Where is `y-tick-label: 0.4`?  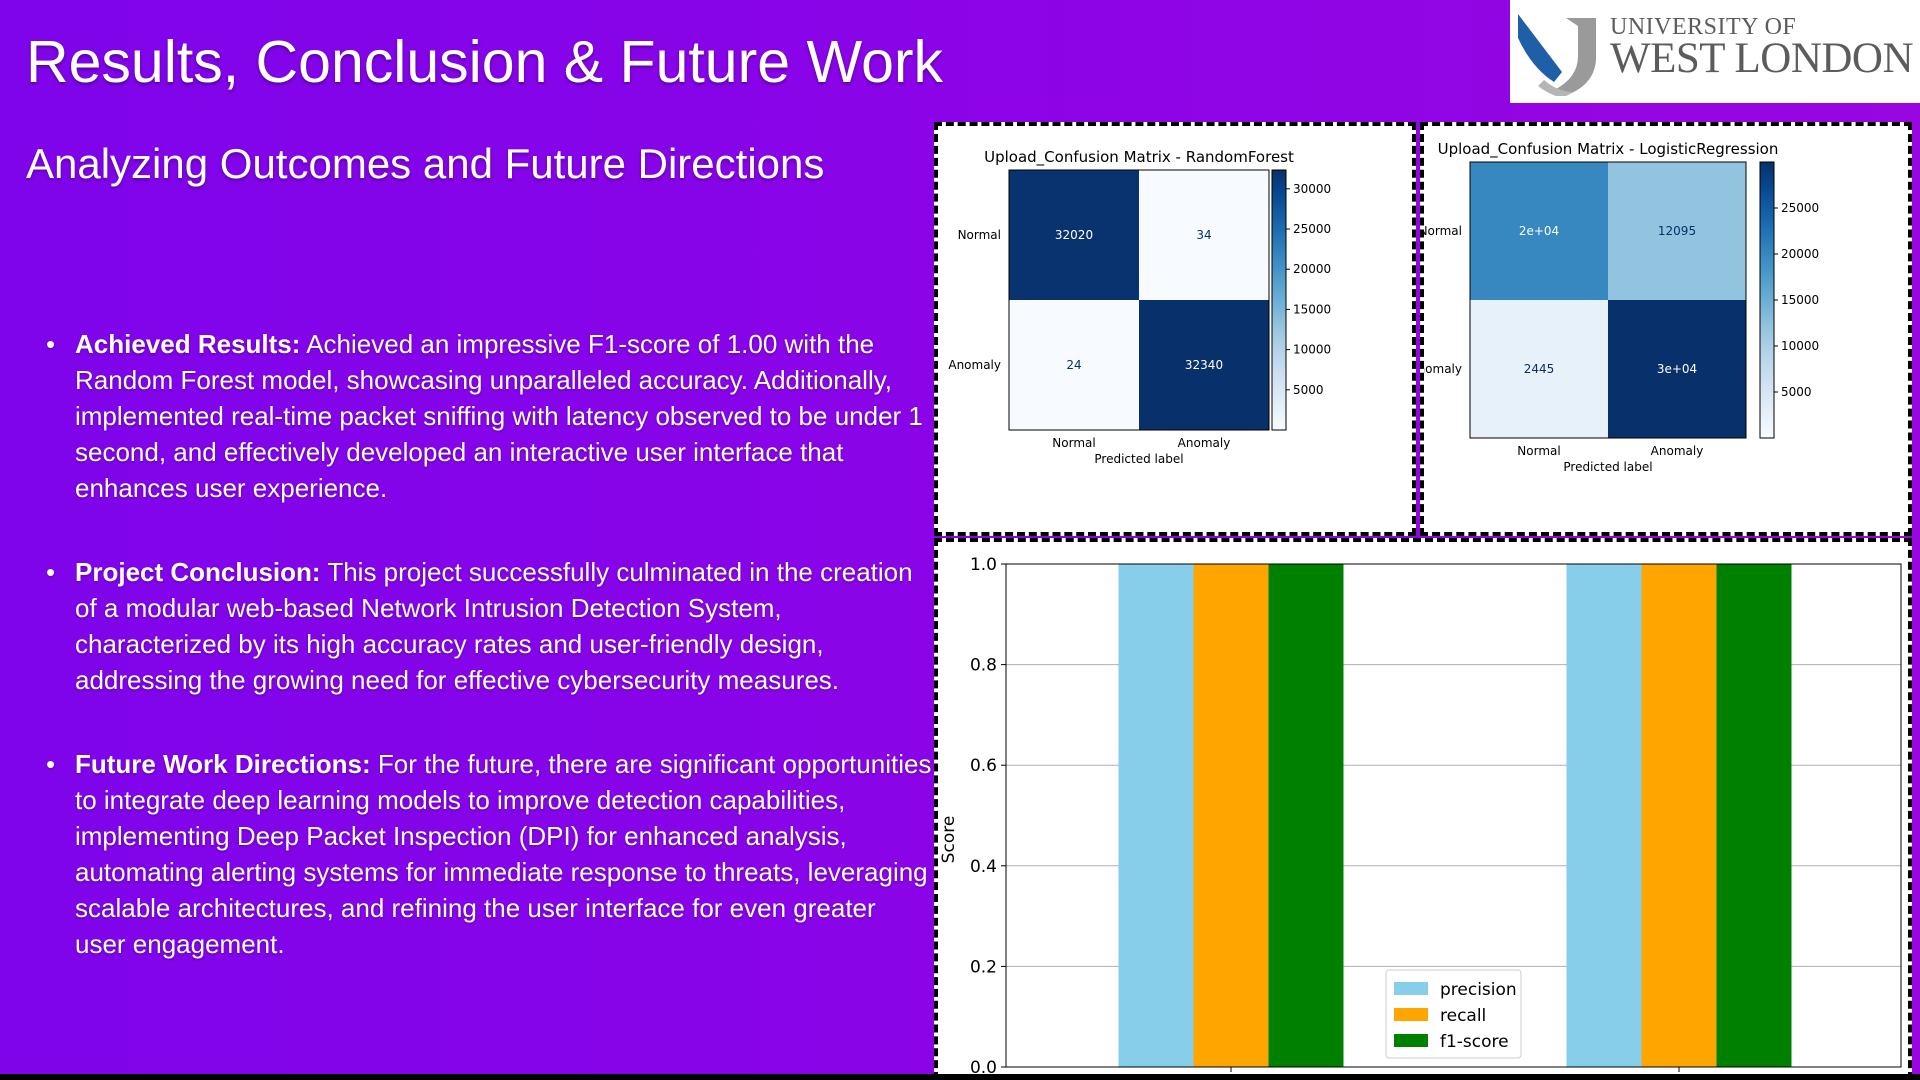 y-tick-label: 0.4 is located at coordinates (983, 867).